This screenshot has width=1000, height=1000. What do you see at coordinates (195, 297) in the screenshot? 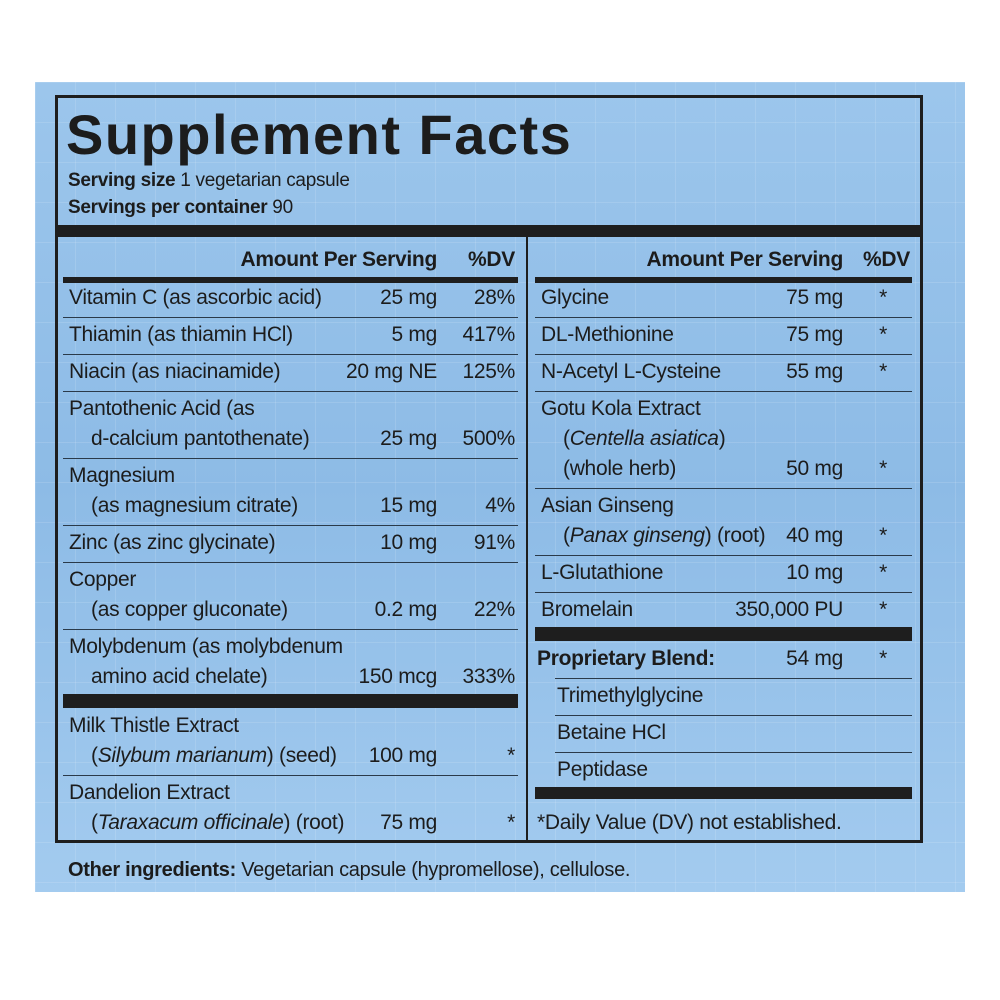
I see `ingredient-name: Vitamin C (as ascorbic acid)` at bounding box center [195, 297].